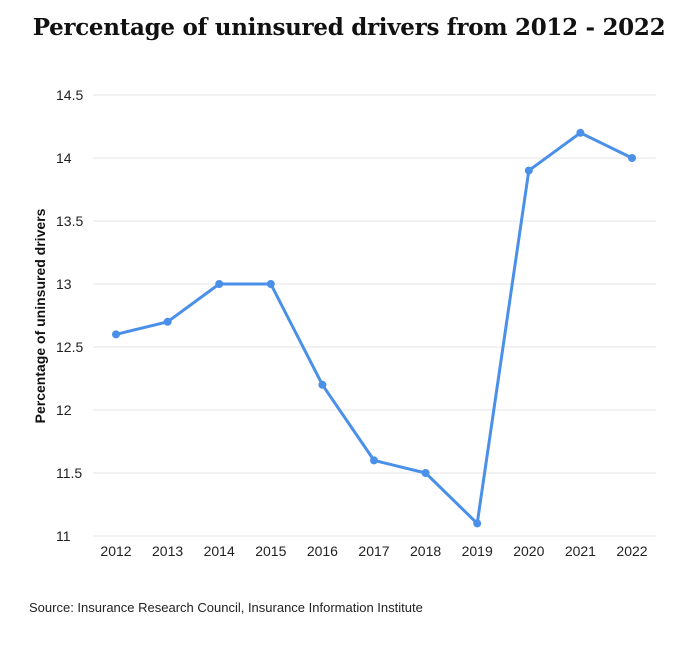 This screenshot has width=698, height=650. I want to click on y-tick-label-0: 11, so click(63, 536).